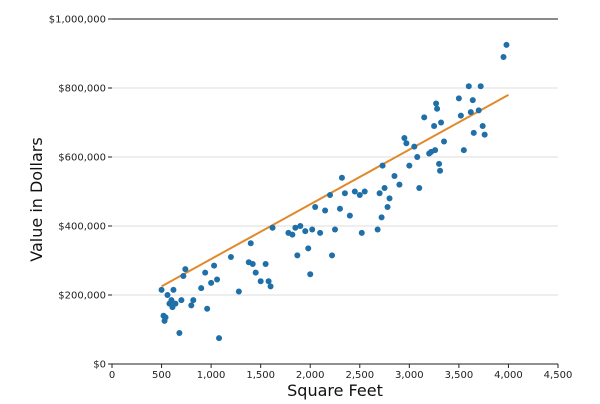 Image resolution: width=600 pixels, height=404 pixels. I want to click on y-tick-label: $0, so click(99, 365).